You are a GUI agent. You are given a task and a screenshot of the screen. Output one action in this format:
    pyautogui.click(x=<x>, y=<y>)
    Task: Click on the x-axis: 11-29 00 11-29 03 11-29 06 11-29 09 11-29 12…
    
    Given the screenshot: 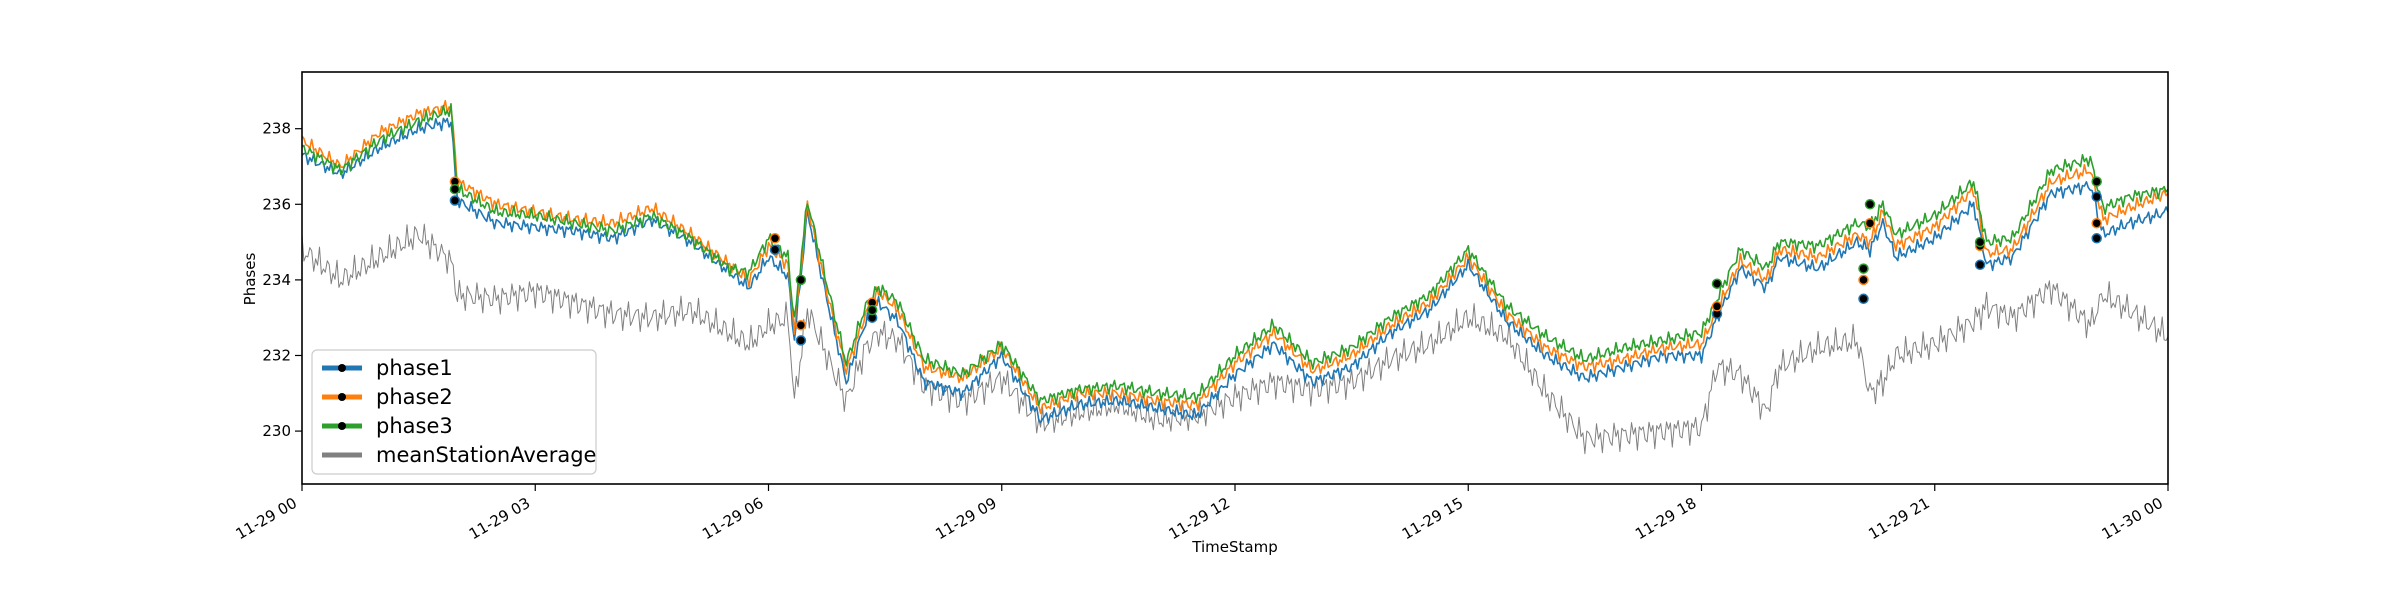 What is the action you would take?
    pyautogui.click(x=1201, y=513)
    